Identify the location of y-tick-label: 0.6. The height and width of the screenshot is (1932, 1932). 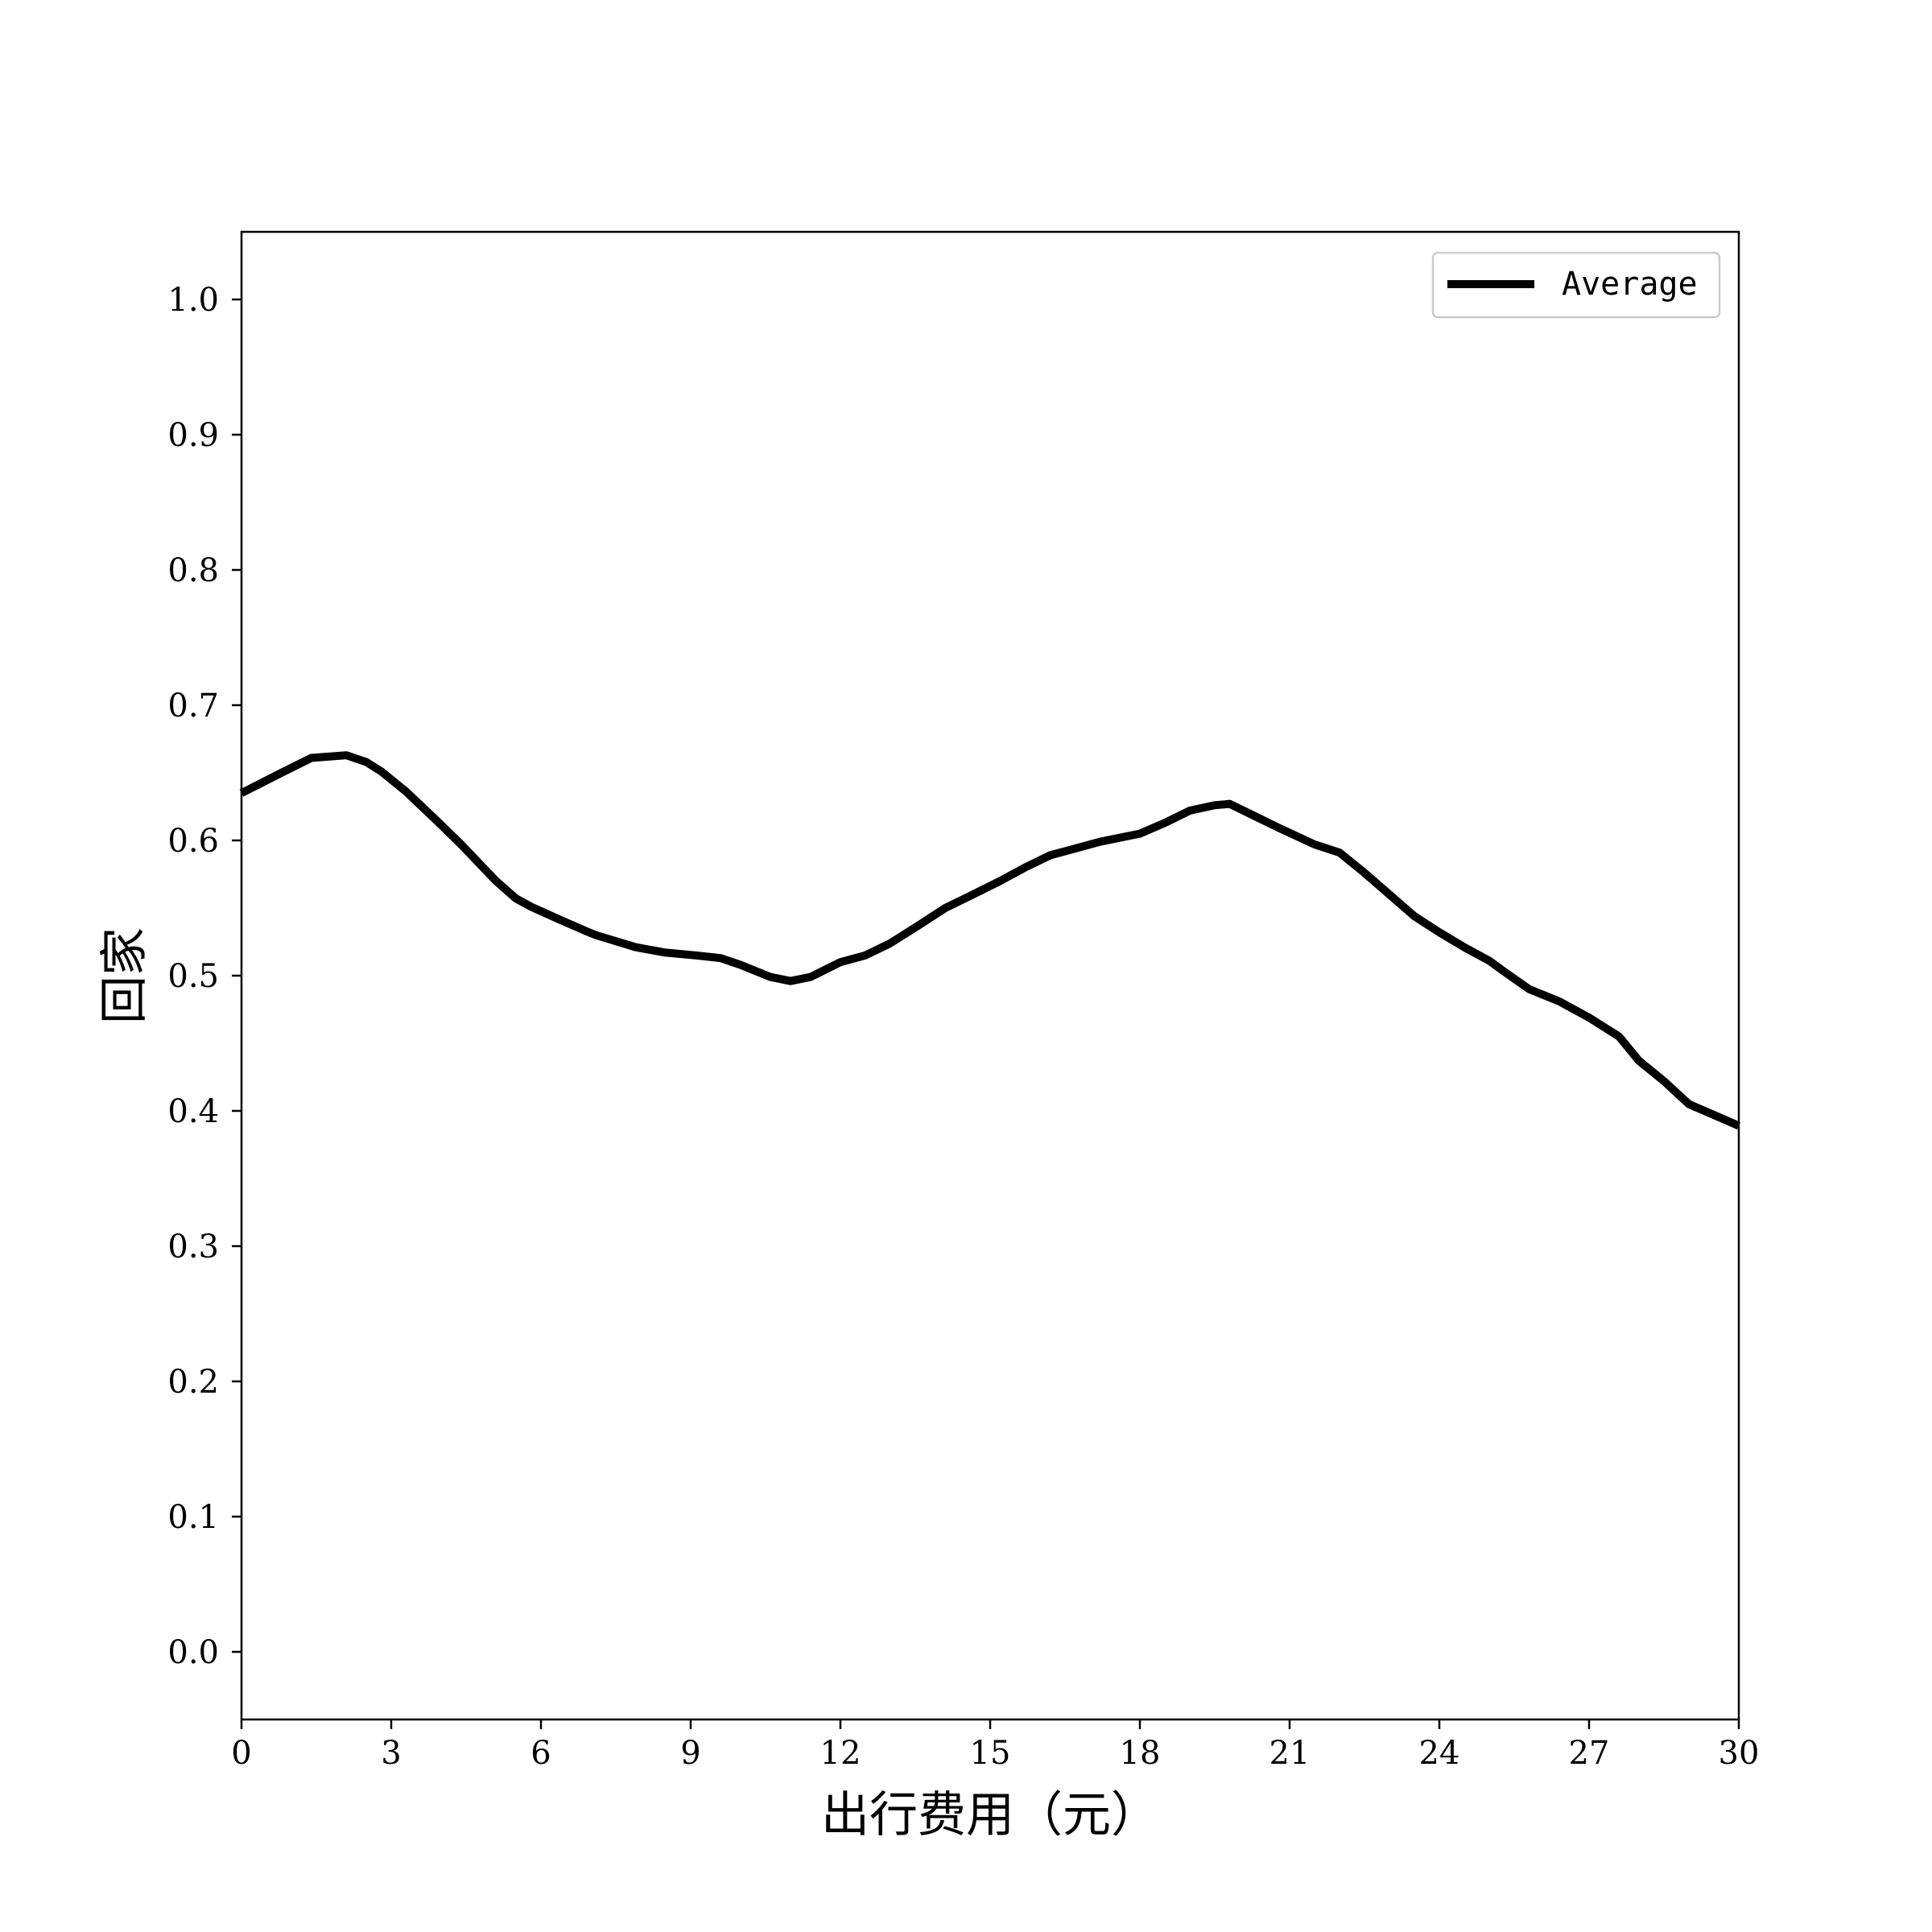
(193, 842).